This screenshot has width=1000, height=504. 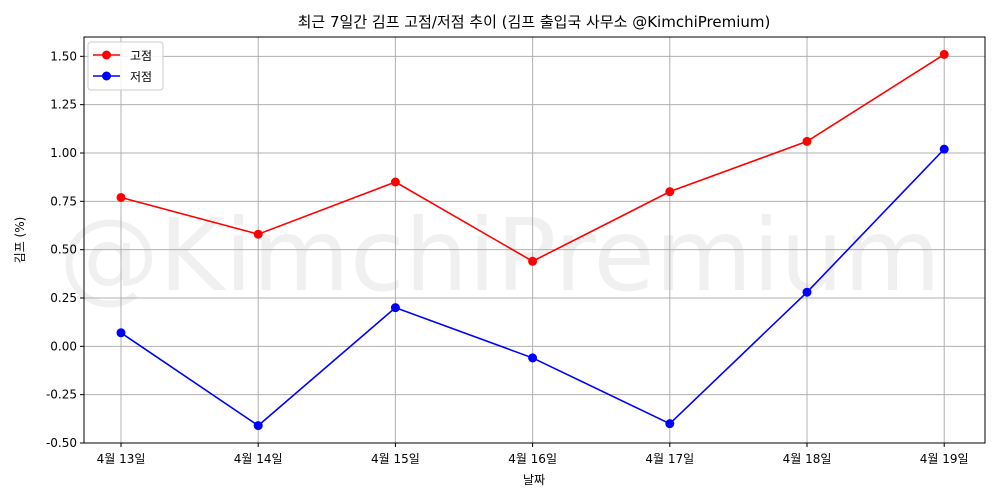 I want to click on y-tick-label: 1.50, so click(x=63, y=56).